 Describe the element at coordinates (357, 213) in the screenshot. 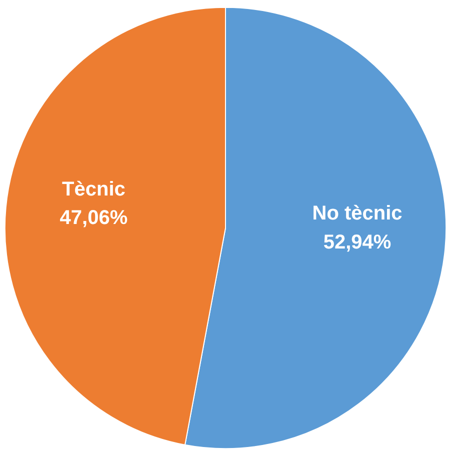

I see `slice-label: No tècnic` at that location.